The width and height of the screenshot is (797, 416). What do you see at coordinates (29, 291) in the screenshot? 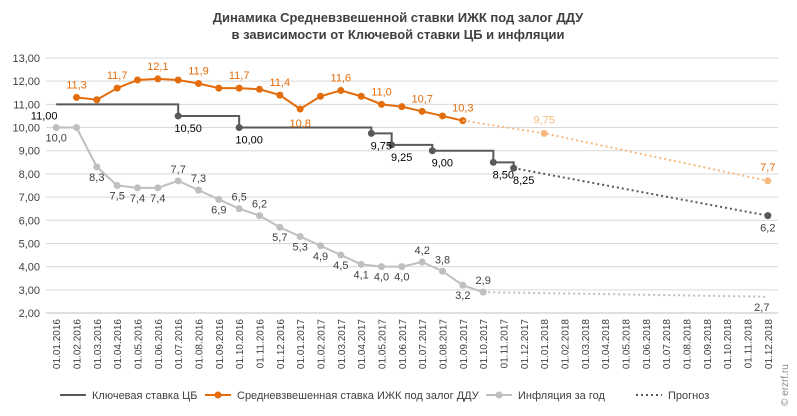
I see `y-tick-label: 3,00` at bounding box center [29, 291].